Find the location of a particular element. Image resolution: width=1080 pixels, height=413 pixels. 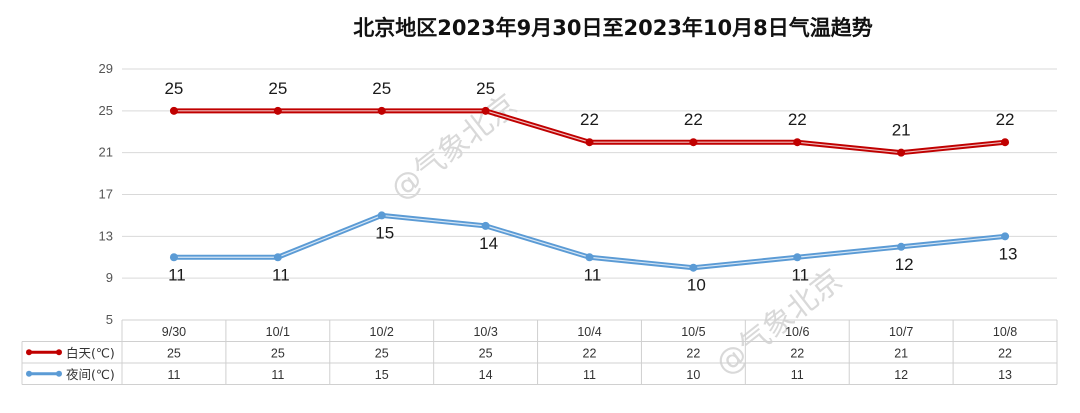

data-label: 21 is located at coordinates (901, 130).